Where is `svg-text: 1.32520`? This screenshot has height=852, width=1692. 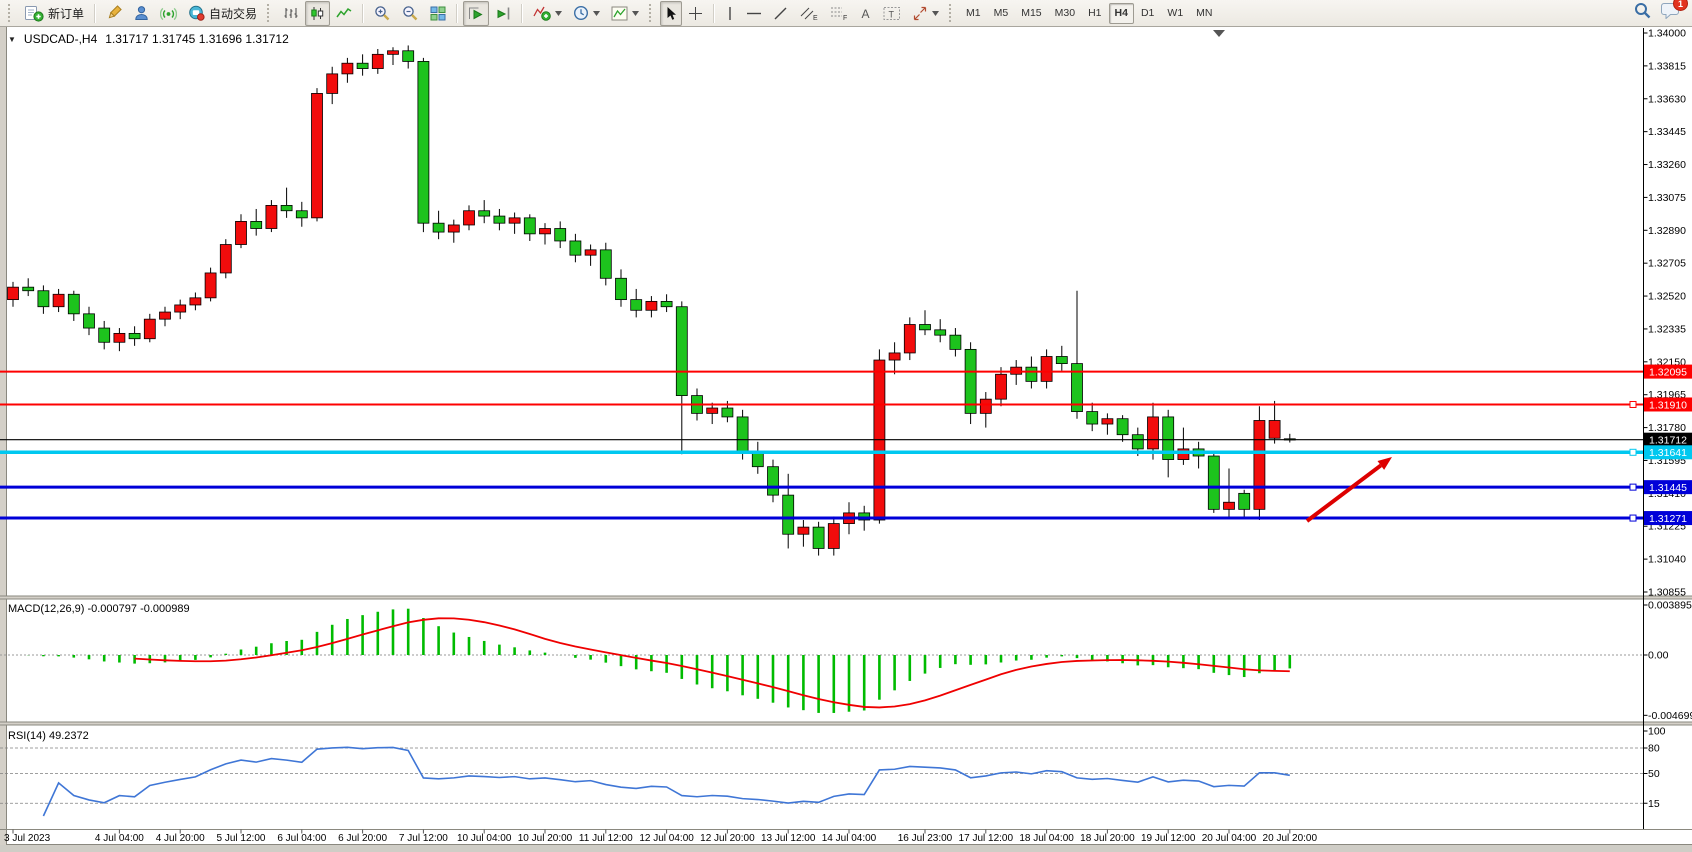
svg-text: 1.32520 is located at coordinates (1667, 297).